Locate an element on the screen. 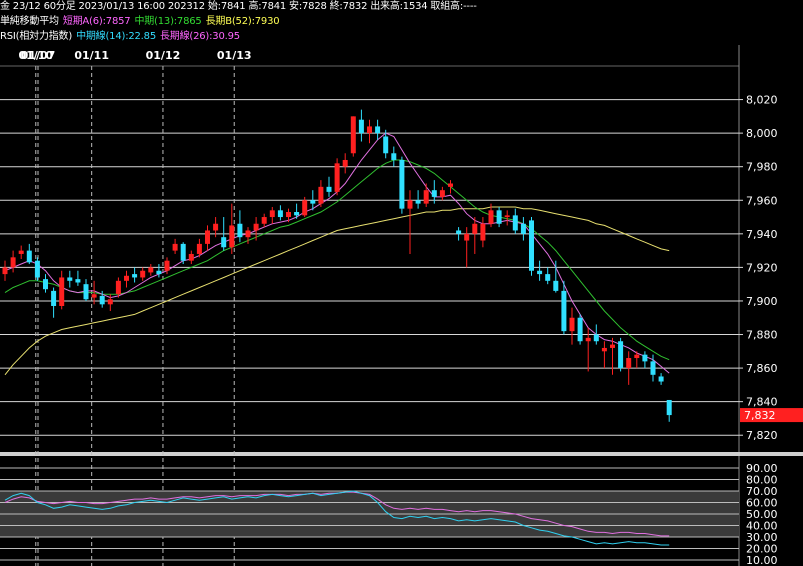 This screenshot has height=566, width=803. price-tick-label: 7,880 is located at coordinates (762, 335).